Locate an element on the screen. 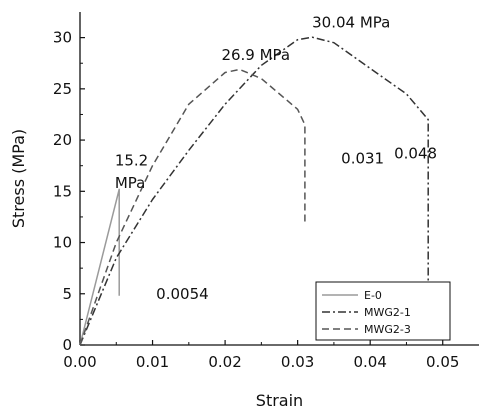  y-tick-label: 25 is located at coordinates (62, 89).